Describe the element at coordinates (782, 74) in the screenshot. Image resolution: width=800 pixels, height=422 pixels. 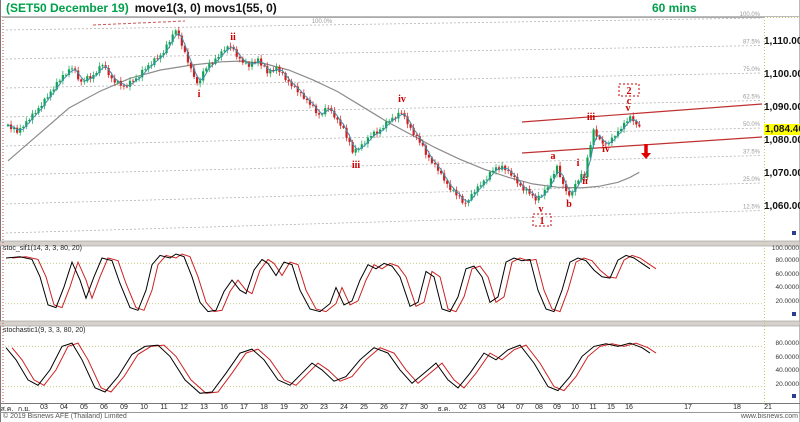
I see `axis-value-label: 1,100.00` at that location.